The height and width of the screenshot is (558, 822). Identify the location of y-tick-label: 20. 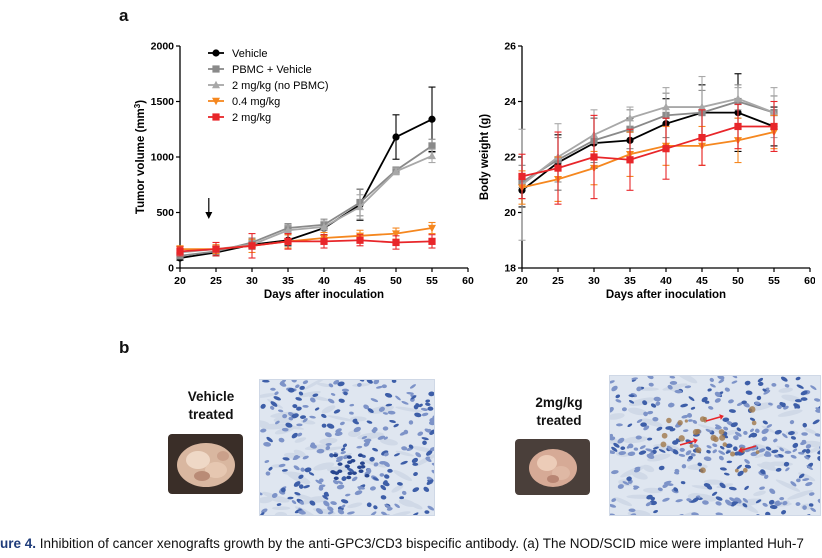
(510, 213).